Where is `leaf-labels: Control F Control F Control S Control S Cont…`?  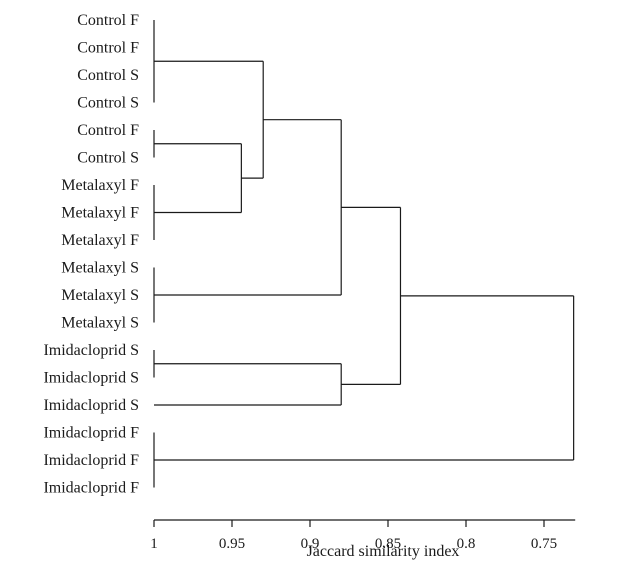
leaf-labels: Control F Control F Control S Control S Cont… is located at coordinates (91, 254).